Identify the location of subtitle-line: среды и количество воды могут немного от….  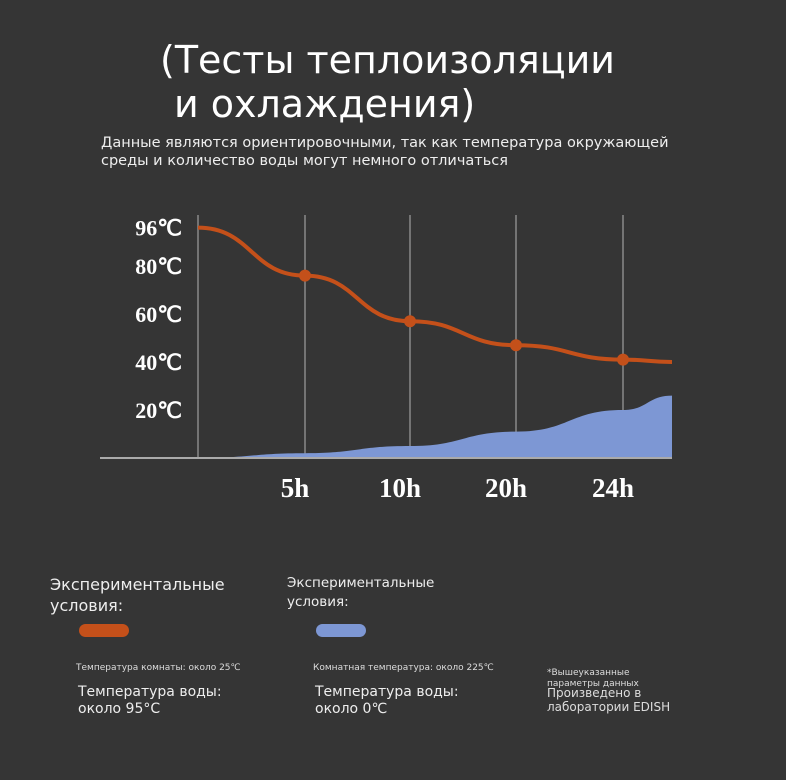
(304, 161).